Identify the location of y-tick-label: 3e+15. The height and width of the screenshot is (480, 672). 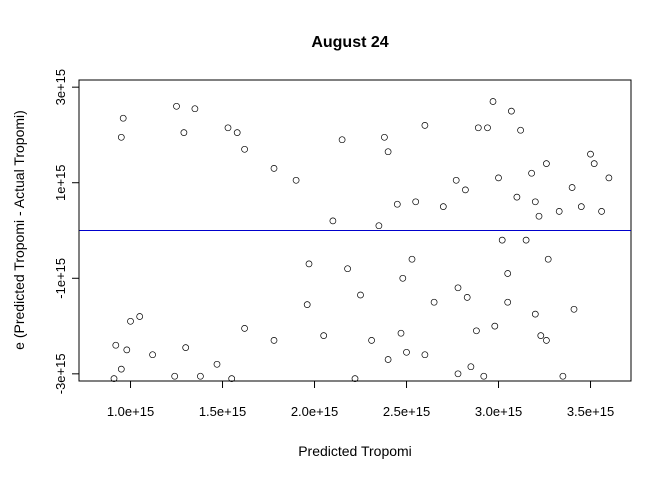
(60, 87).